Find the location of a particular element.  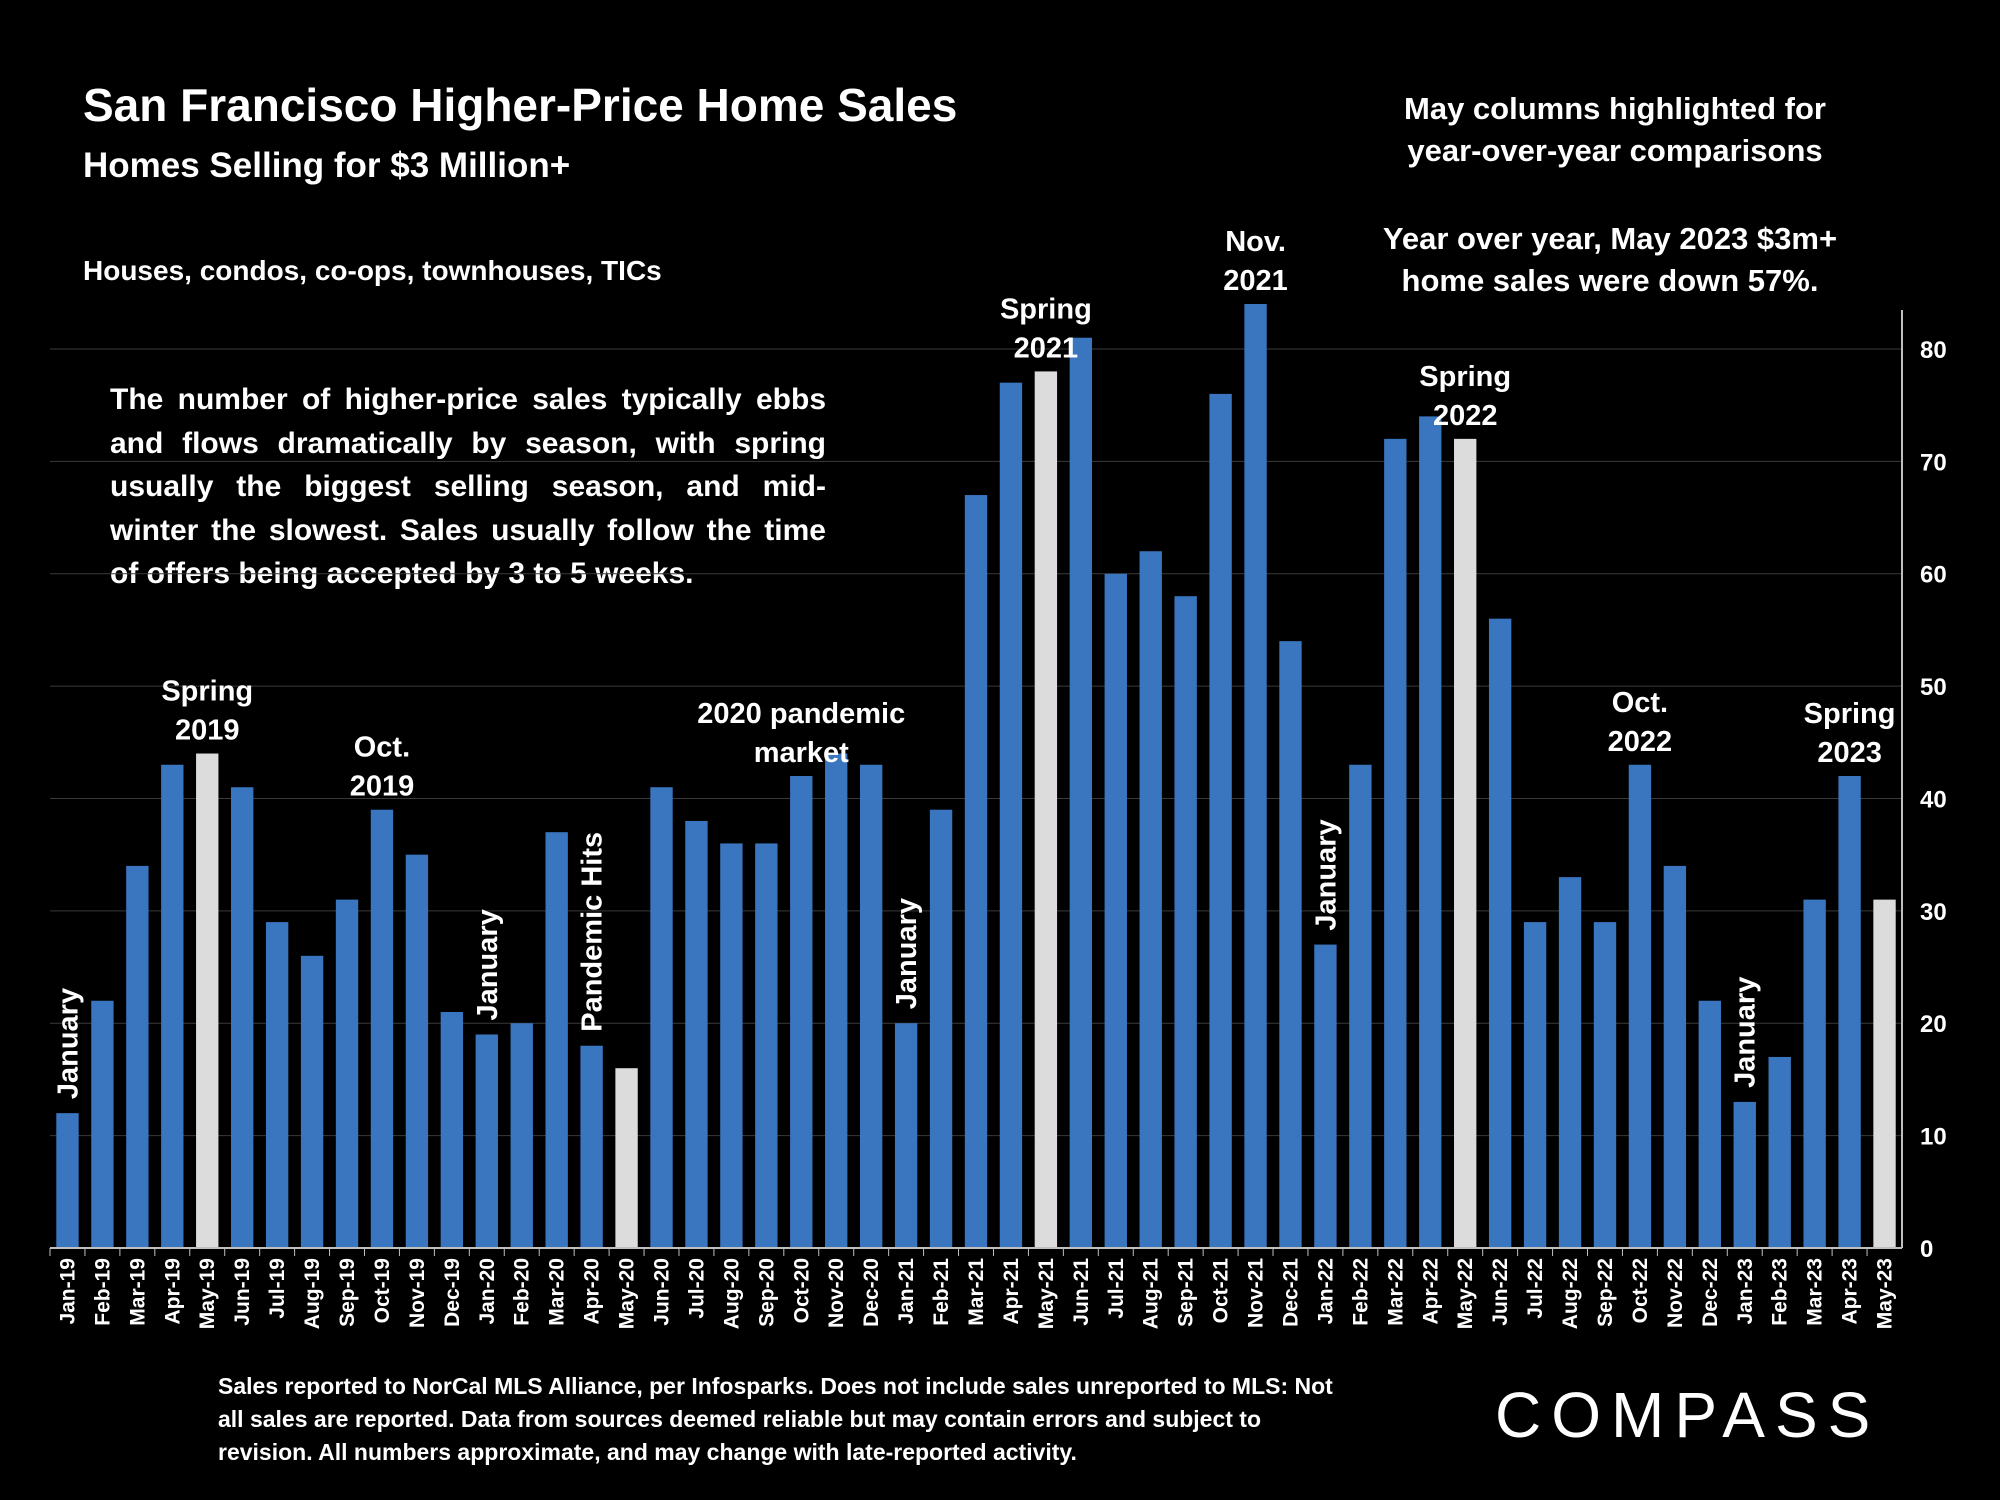

x-tick-label: Feb-21 is located at coordinates (941, 1292).